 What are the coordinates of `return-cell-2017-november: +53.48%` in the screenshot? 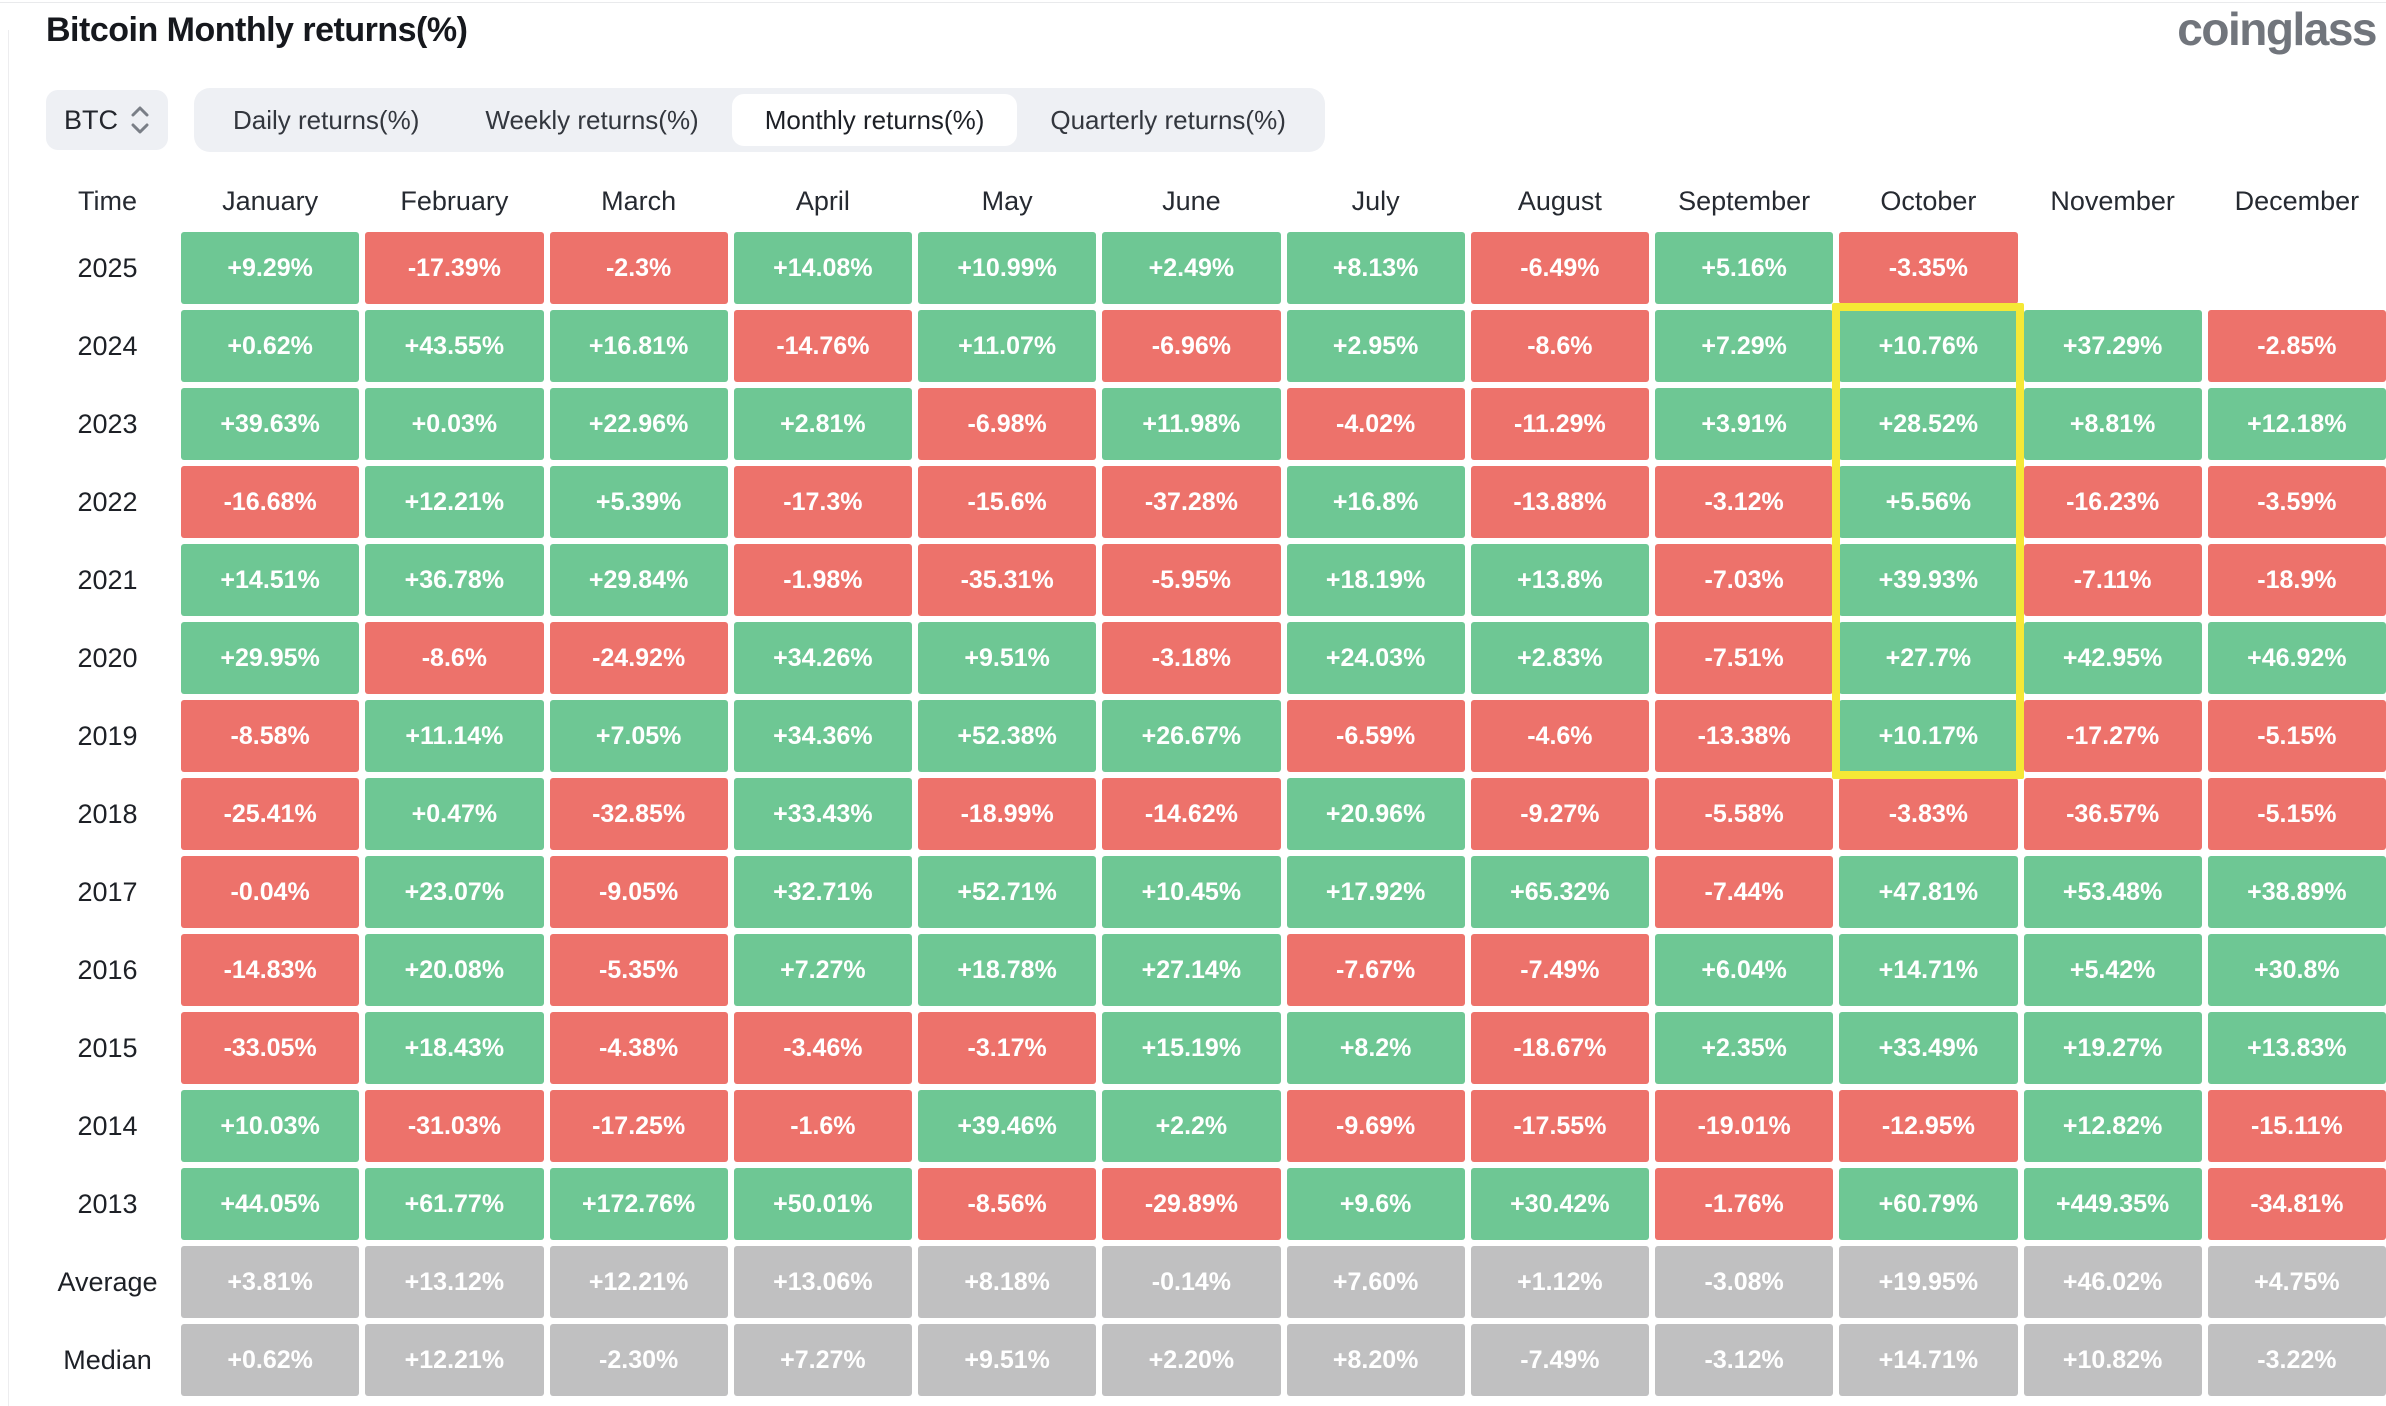 It's located at (2112, 892).